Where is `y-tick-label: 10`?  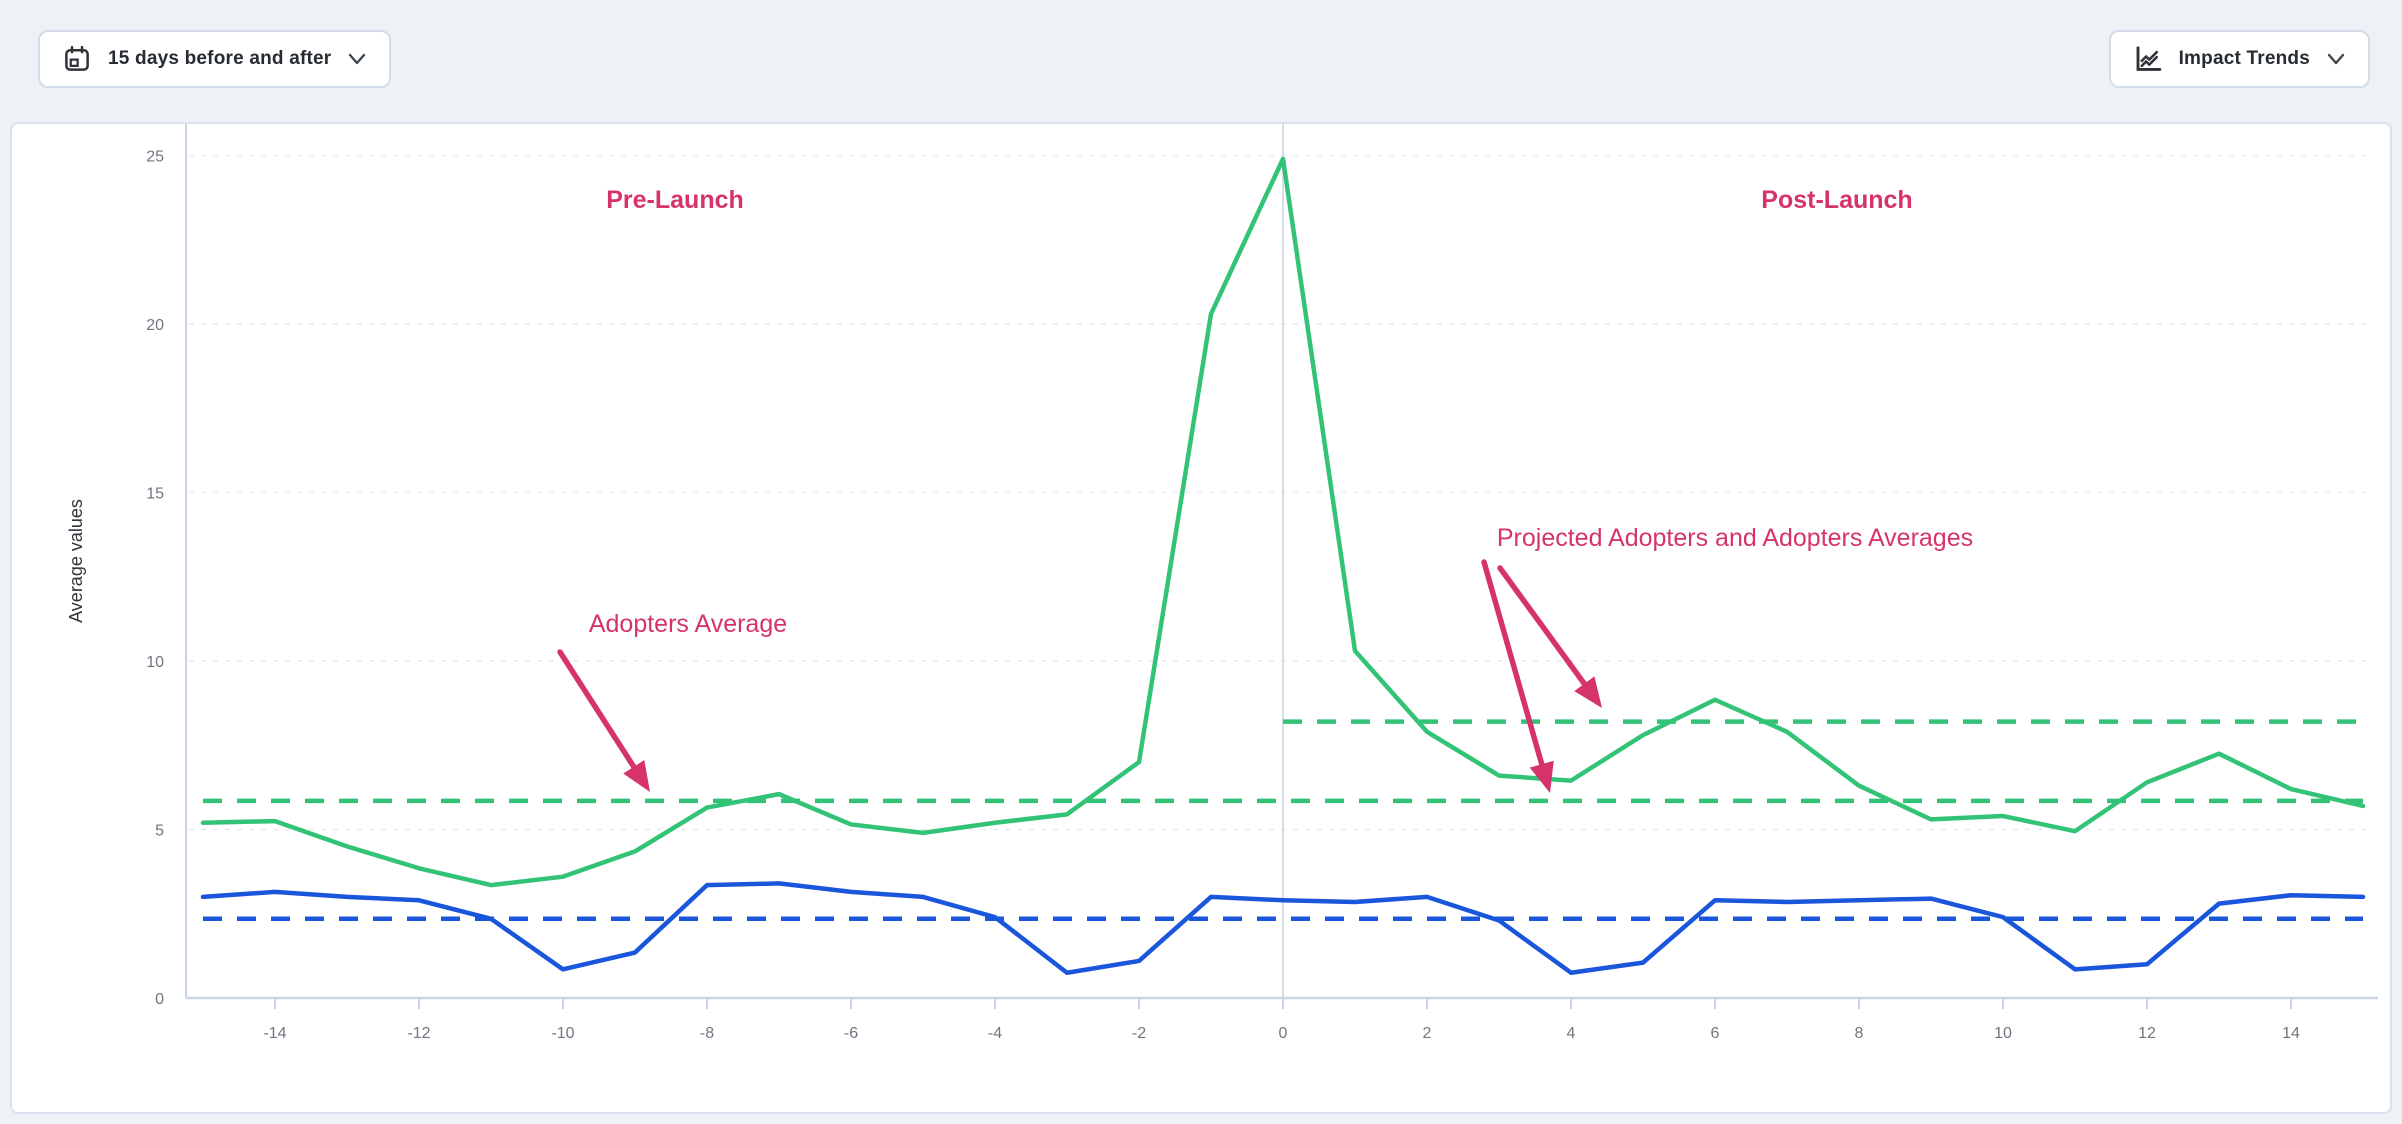
y-tick-label: 10 is located at coordinates (155, 662).